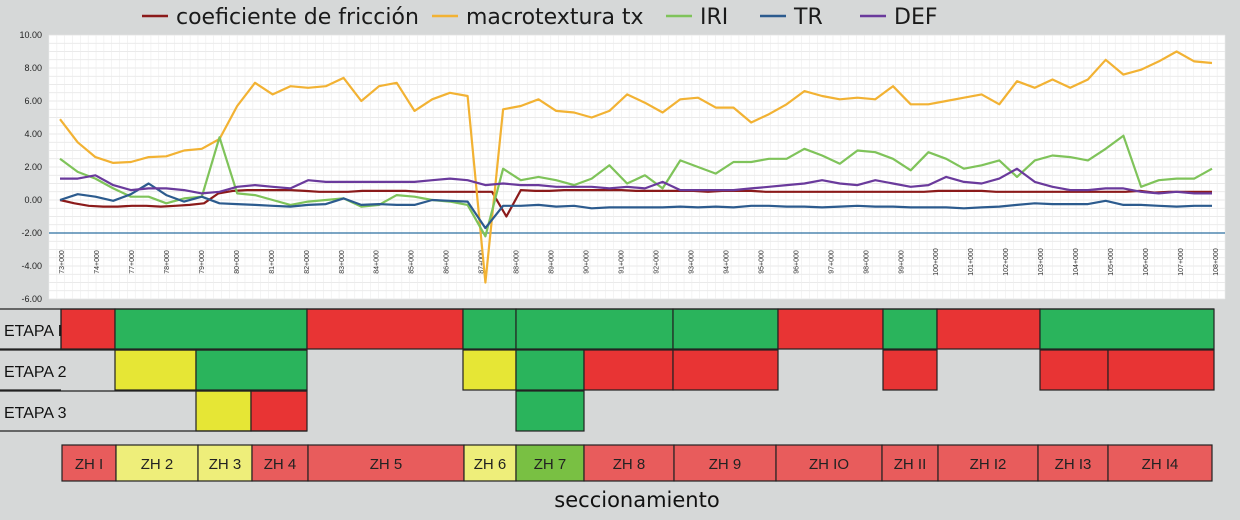  Describe the element at coordinates (132, 262) in the screenshot. I see `x-tick-label: 77+000` at that location.